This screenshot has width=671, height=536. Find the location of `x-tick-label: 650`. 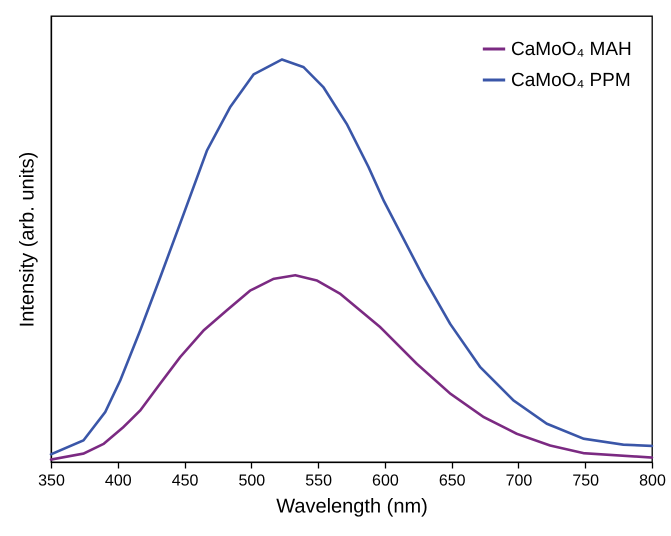

x-tick-label: 650 is located at coordinates (452, 481).